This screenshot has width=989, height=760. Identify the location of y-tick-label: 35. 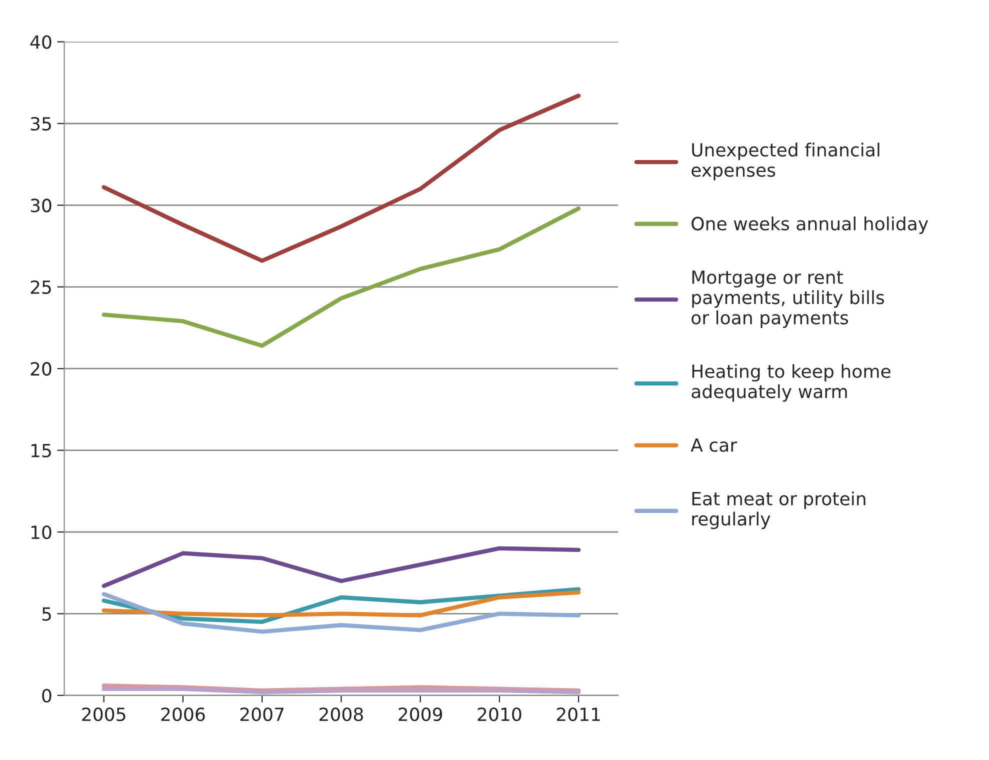
(40, 123).